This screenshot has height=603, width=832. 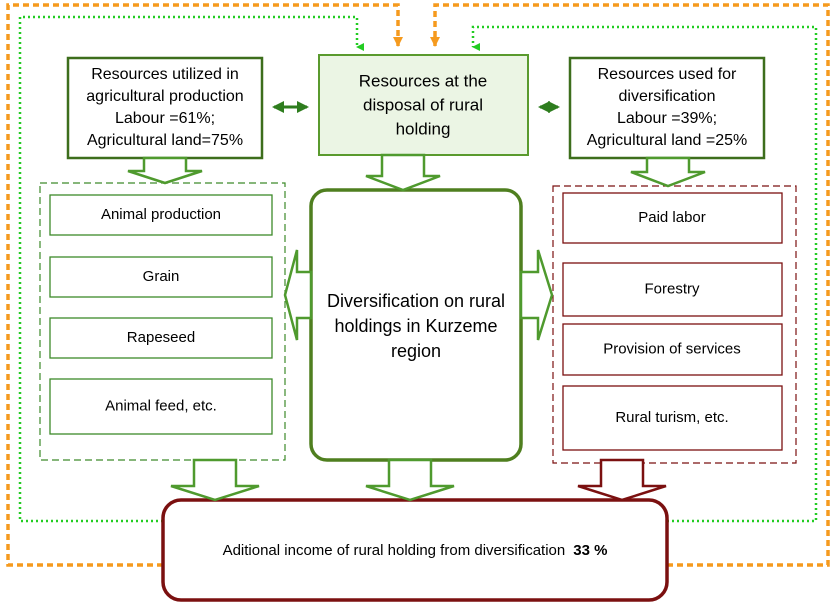 I want to click on dashed-group, so click(x=674, y=324).